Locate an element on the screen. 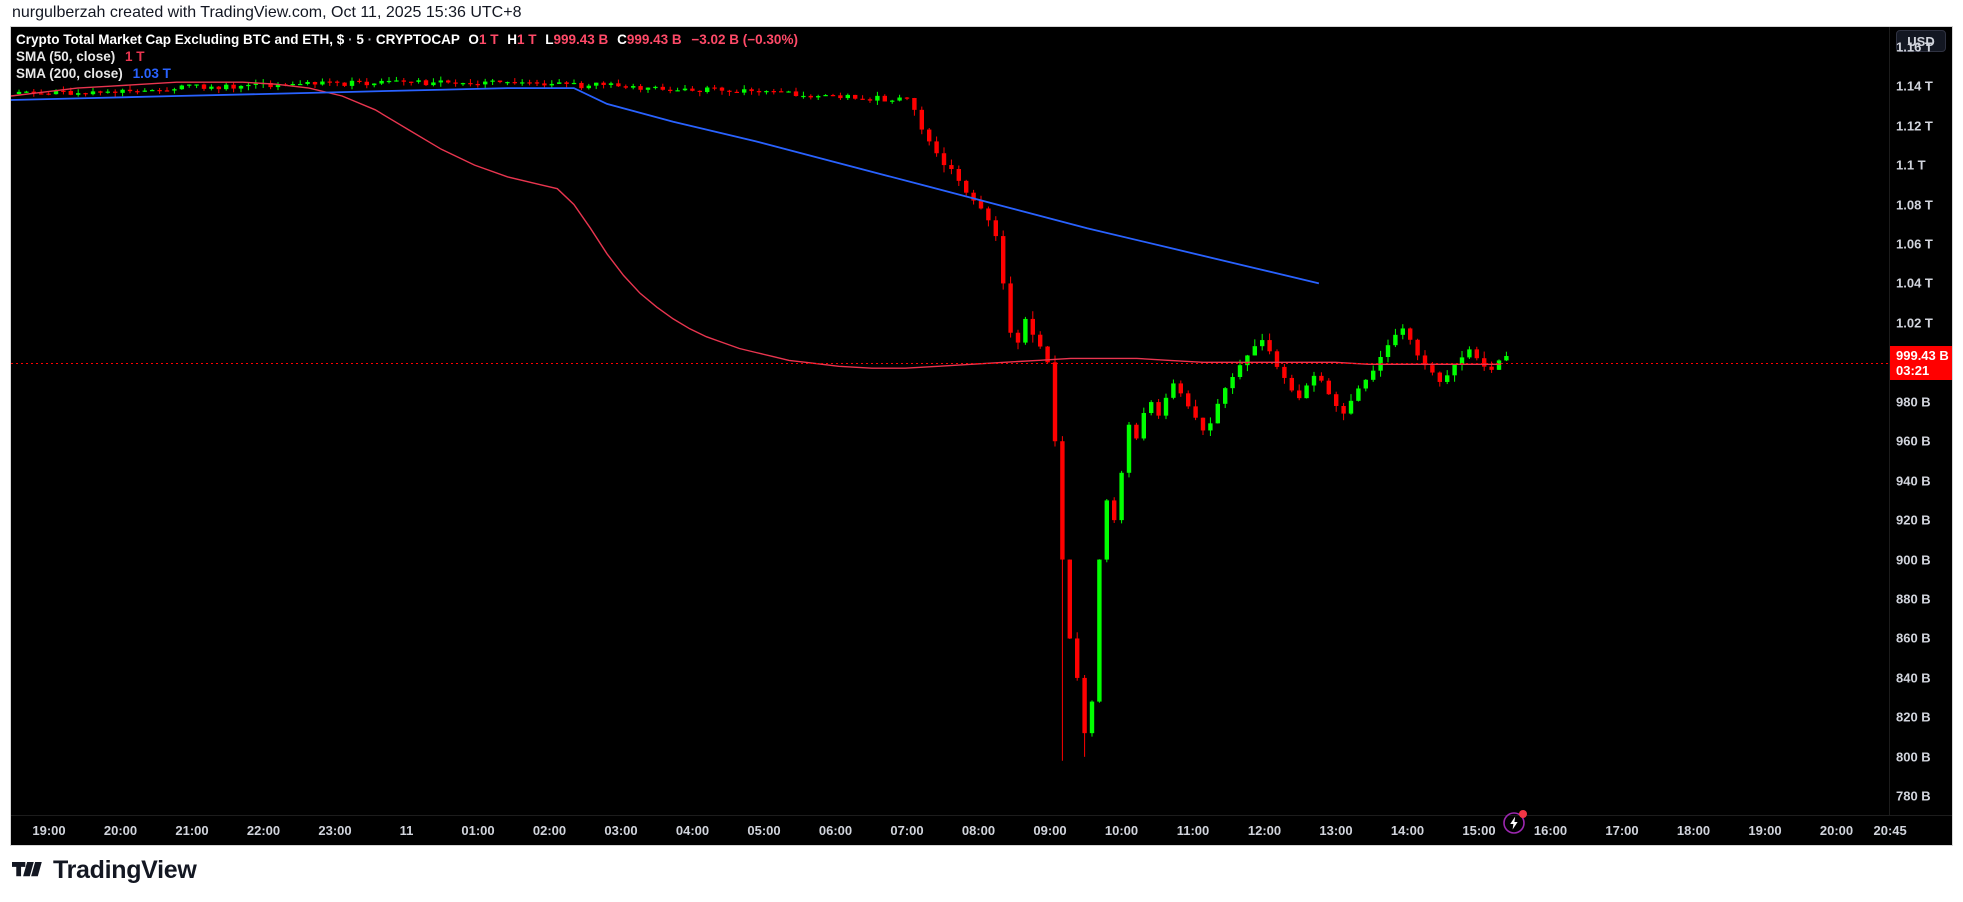 The image size is (1963, 902). time-tick: 11:00 is located at coordinates (1193, 830).